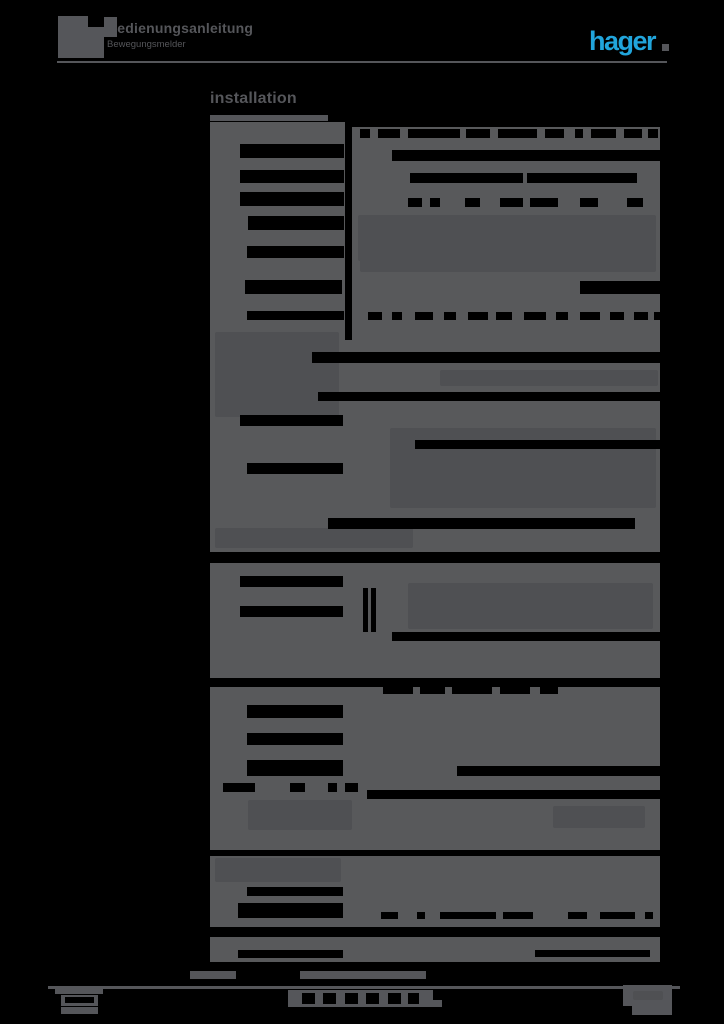 The height and width of the screenshot is (1024, 724). What do you see at coordinates (253, 98) in the screenshot?
I see `section-title: installation` at bounding box center [253, 98].